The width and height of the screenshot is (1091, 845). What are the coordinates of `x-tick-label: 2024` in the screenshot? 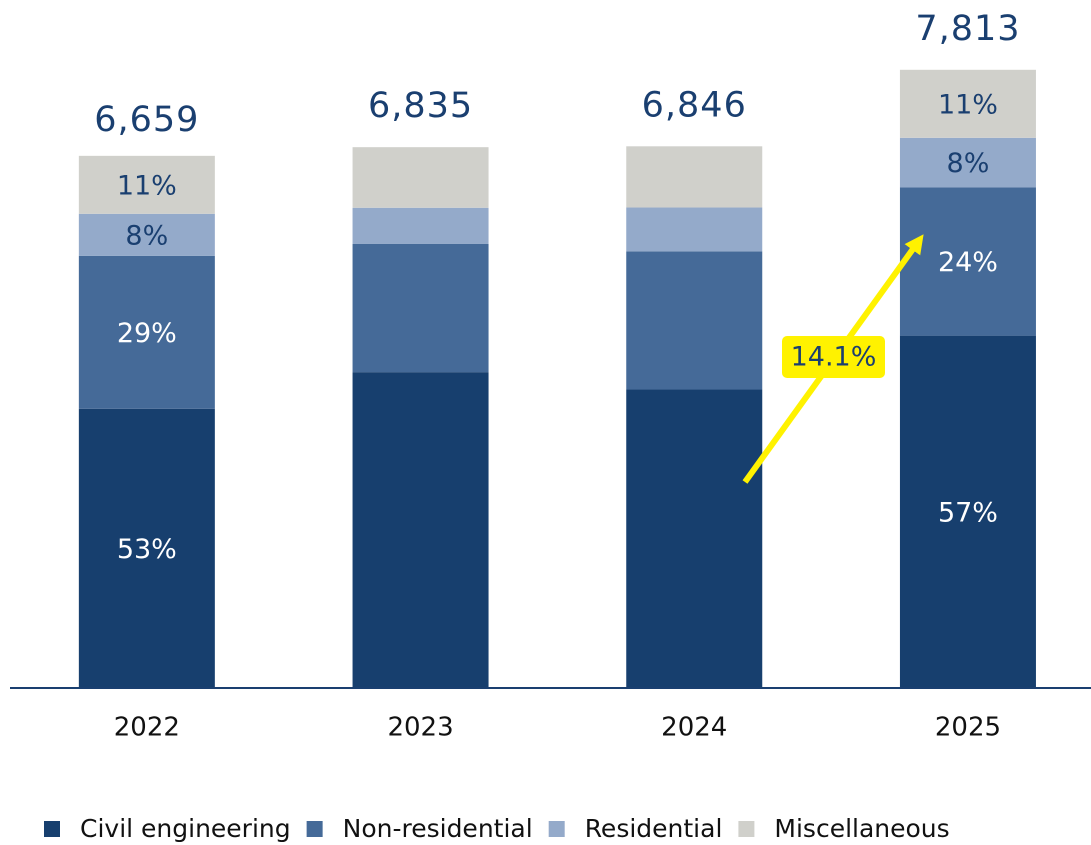 It's located at (694, 728).